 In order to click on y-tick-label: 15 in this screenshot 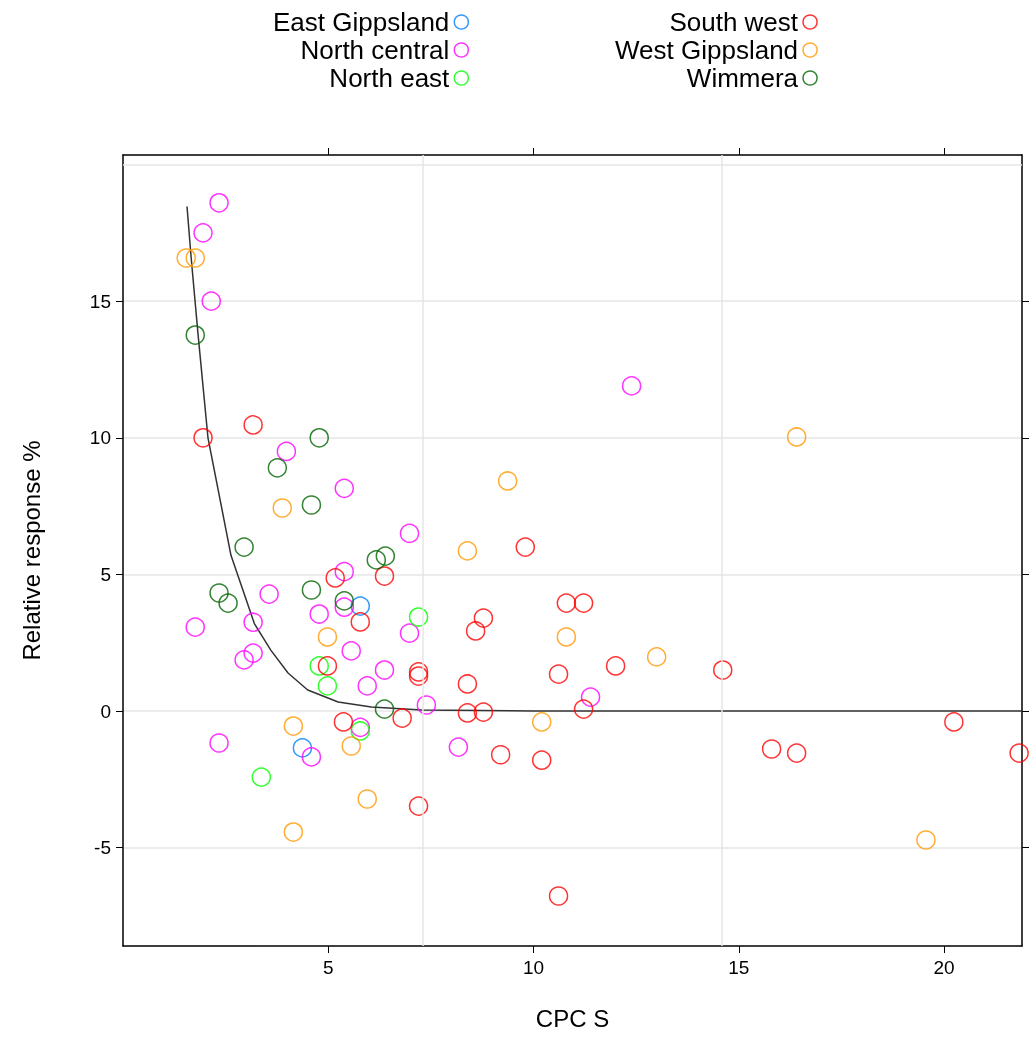, I will do `click(100, 301)`.